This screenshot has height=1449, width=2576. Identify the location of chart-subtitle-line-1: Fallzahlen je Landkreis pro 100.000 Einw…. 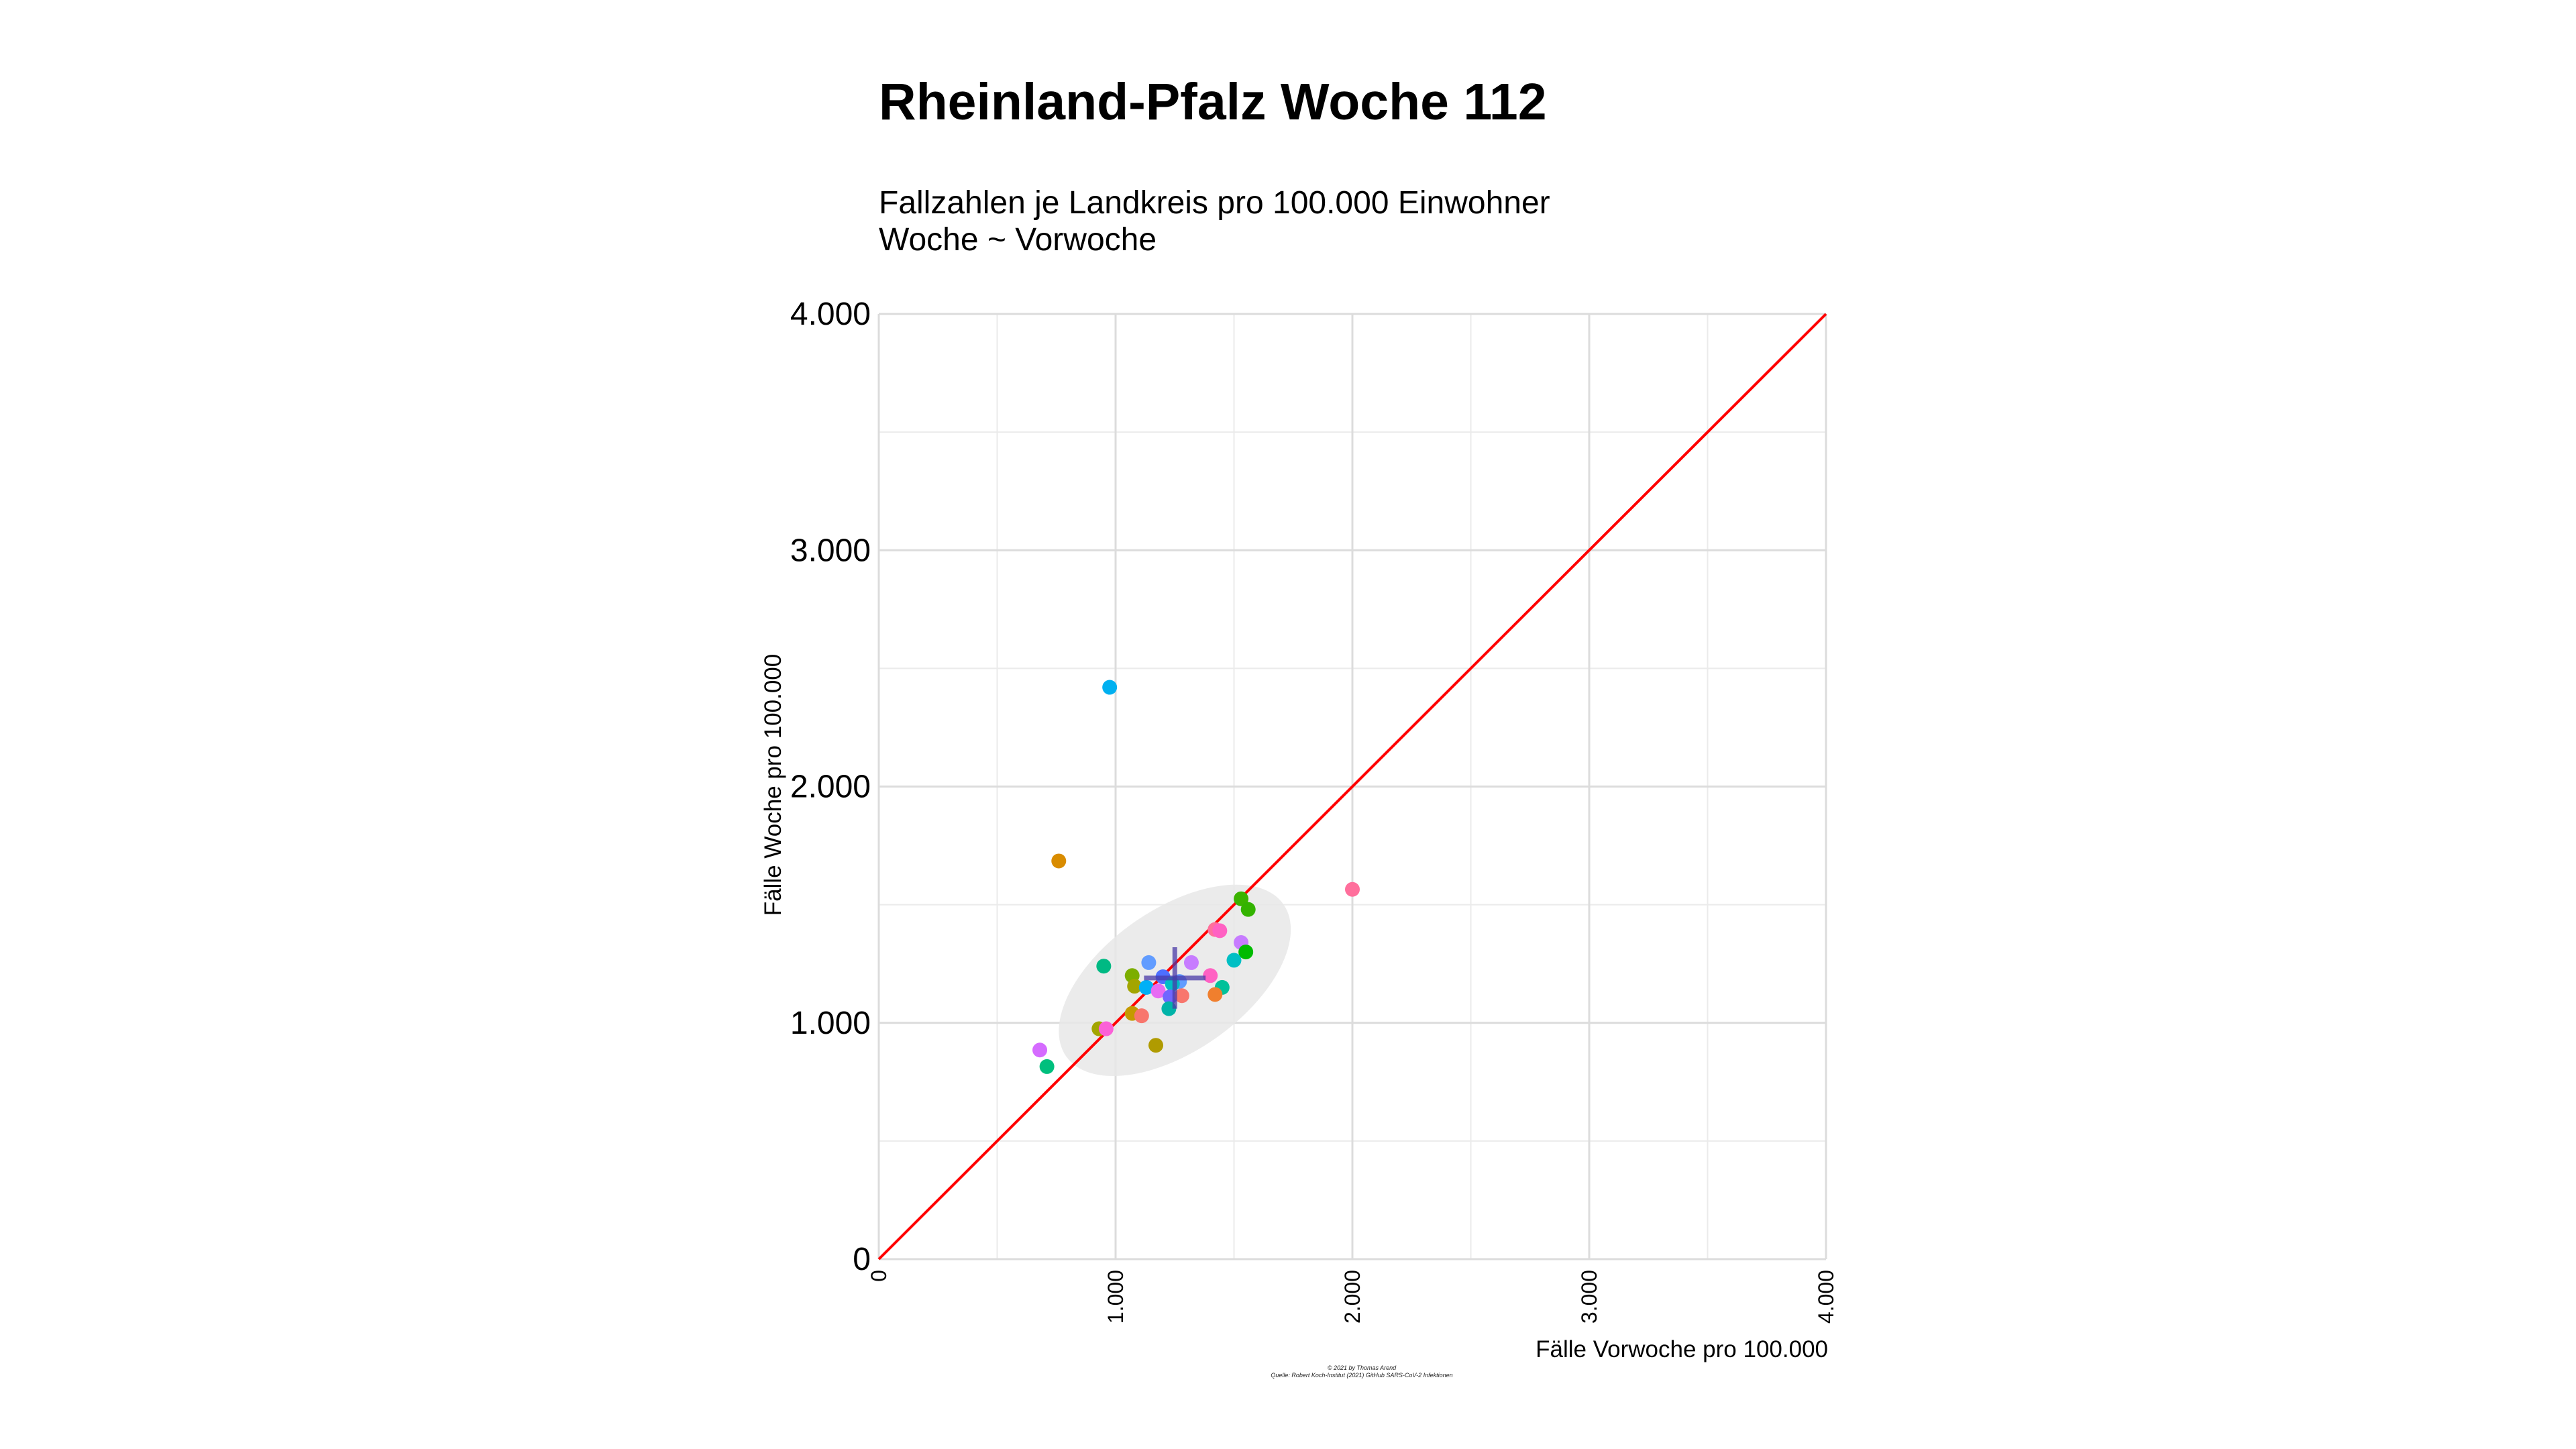
(1214, 203).